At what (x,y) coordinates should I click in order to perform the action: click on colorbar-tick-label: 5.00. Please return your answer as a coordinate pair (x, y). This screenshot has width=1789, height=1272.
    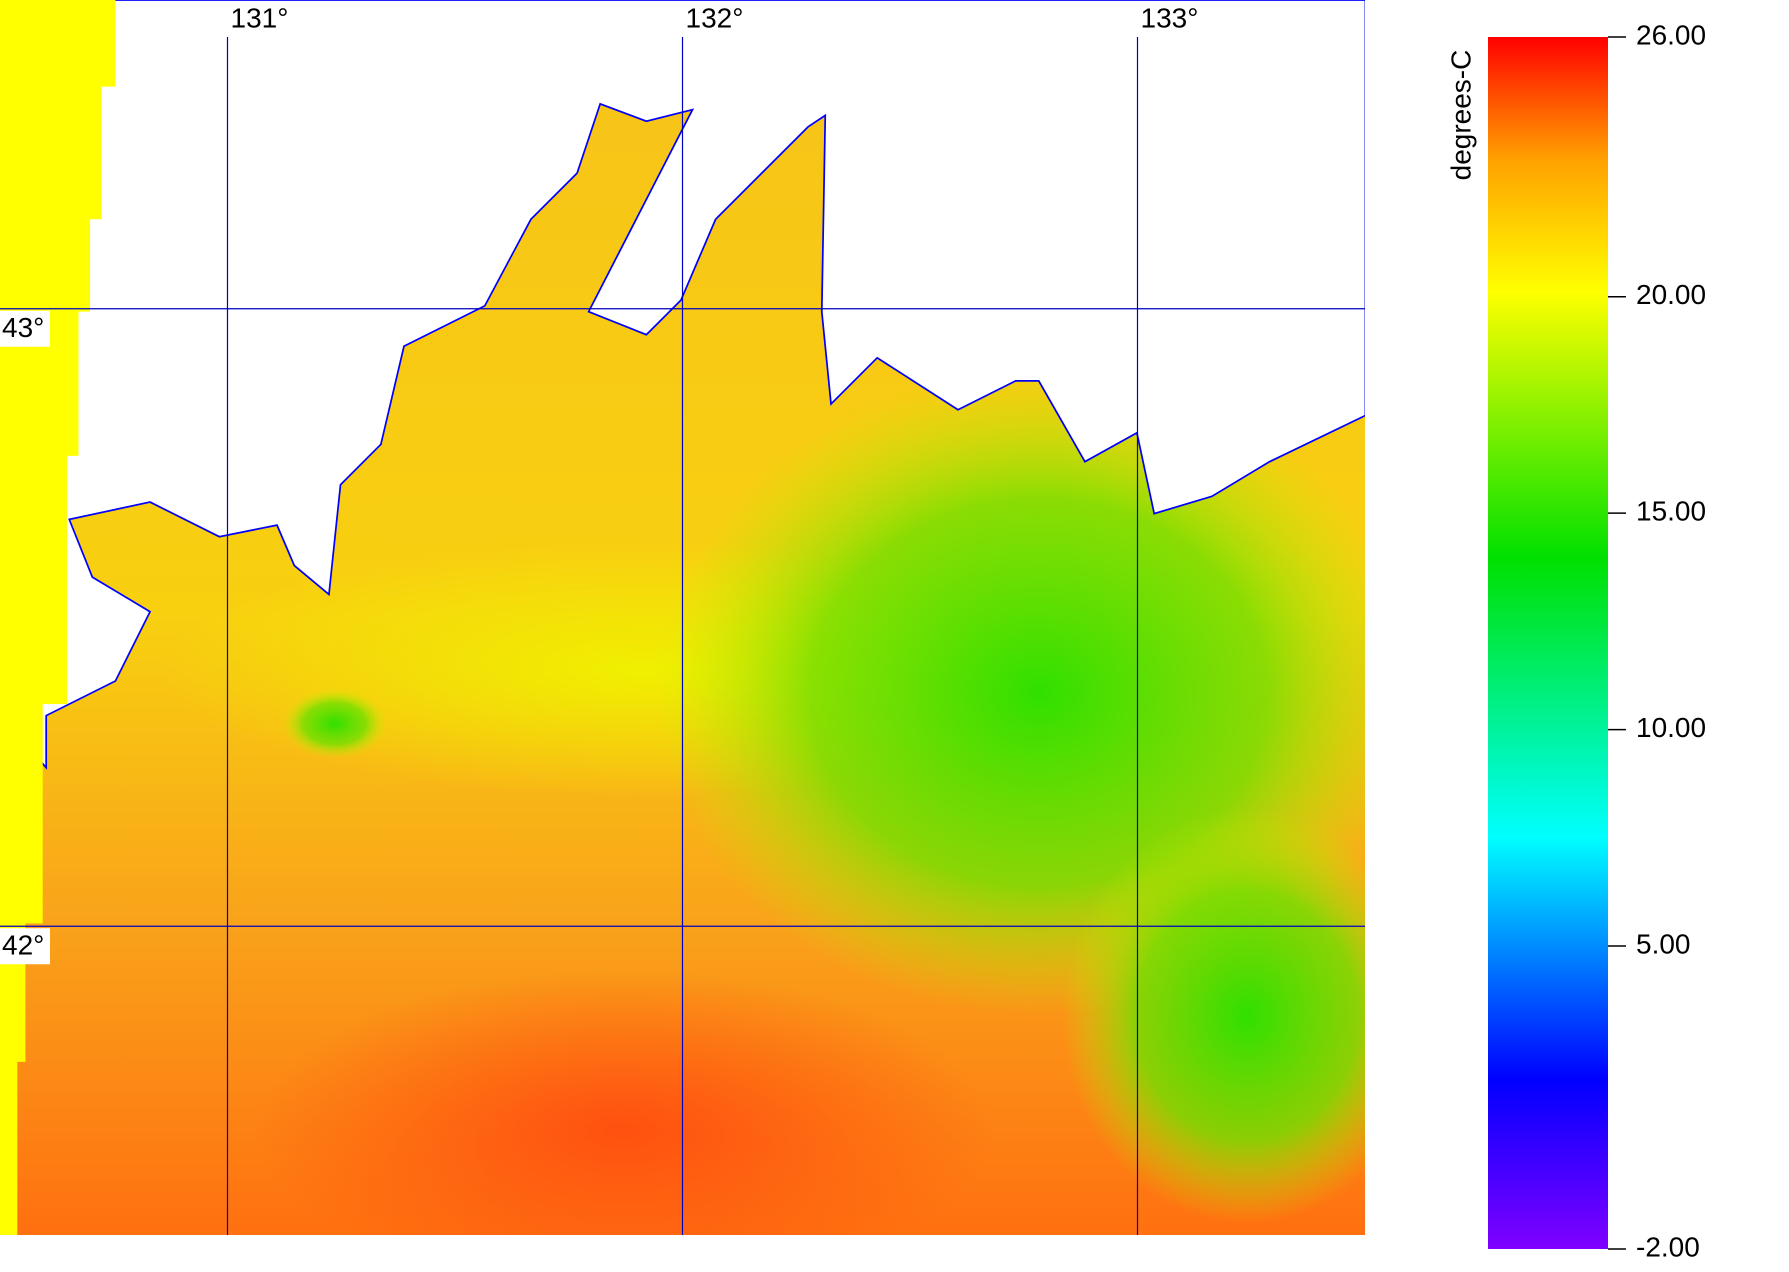
    Looking at the image, I should click on (1663, 943).